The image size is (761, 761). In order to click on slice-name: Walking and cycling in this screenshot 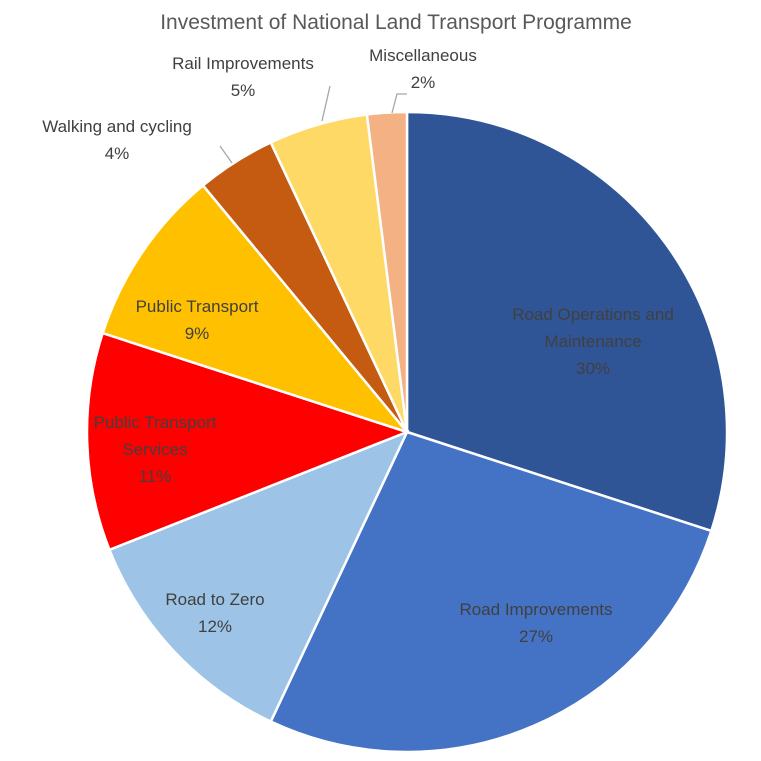, I will do `click(117, 126)`.